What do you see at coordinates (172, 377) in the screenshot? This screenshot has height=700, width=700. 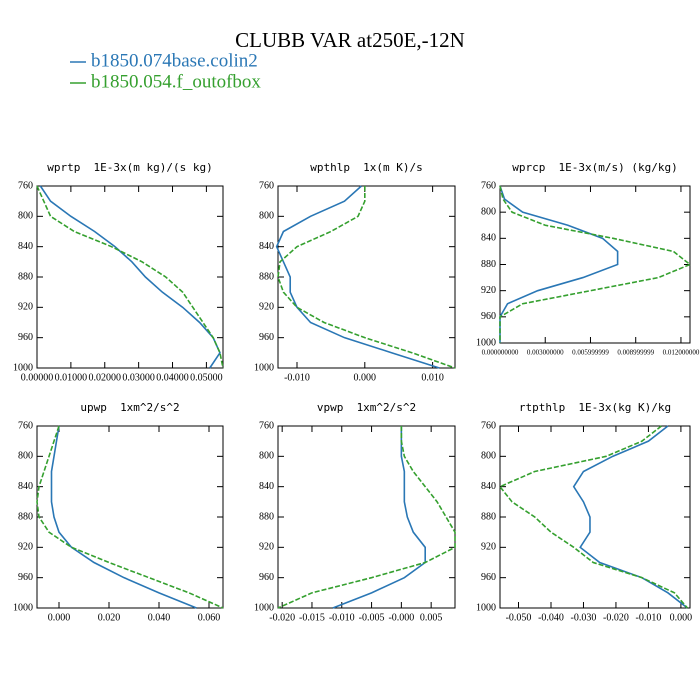 I see `x-tick-label: 0.04000` at bounding box center [172, 377].